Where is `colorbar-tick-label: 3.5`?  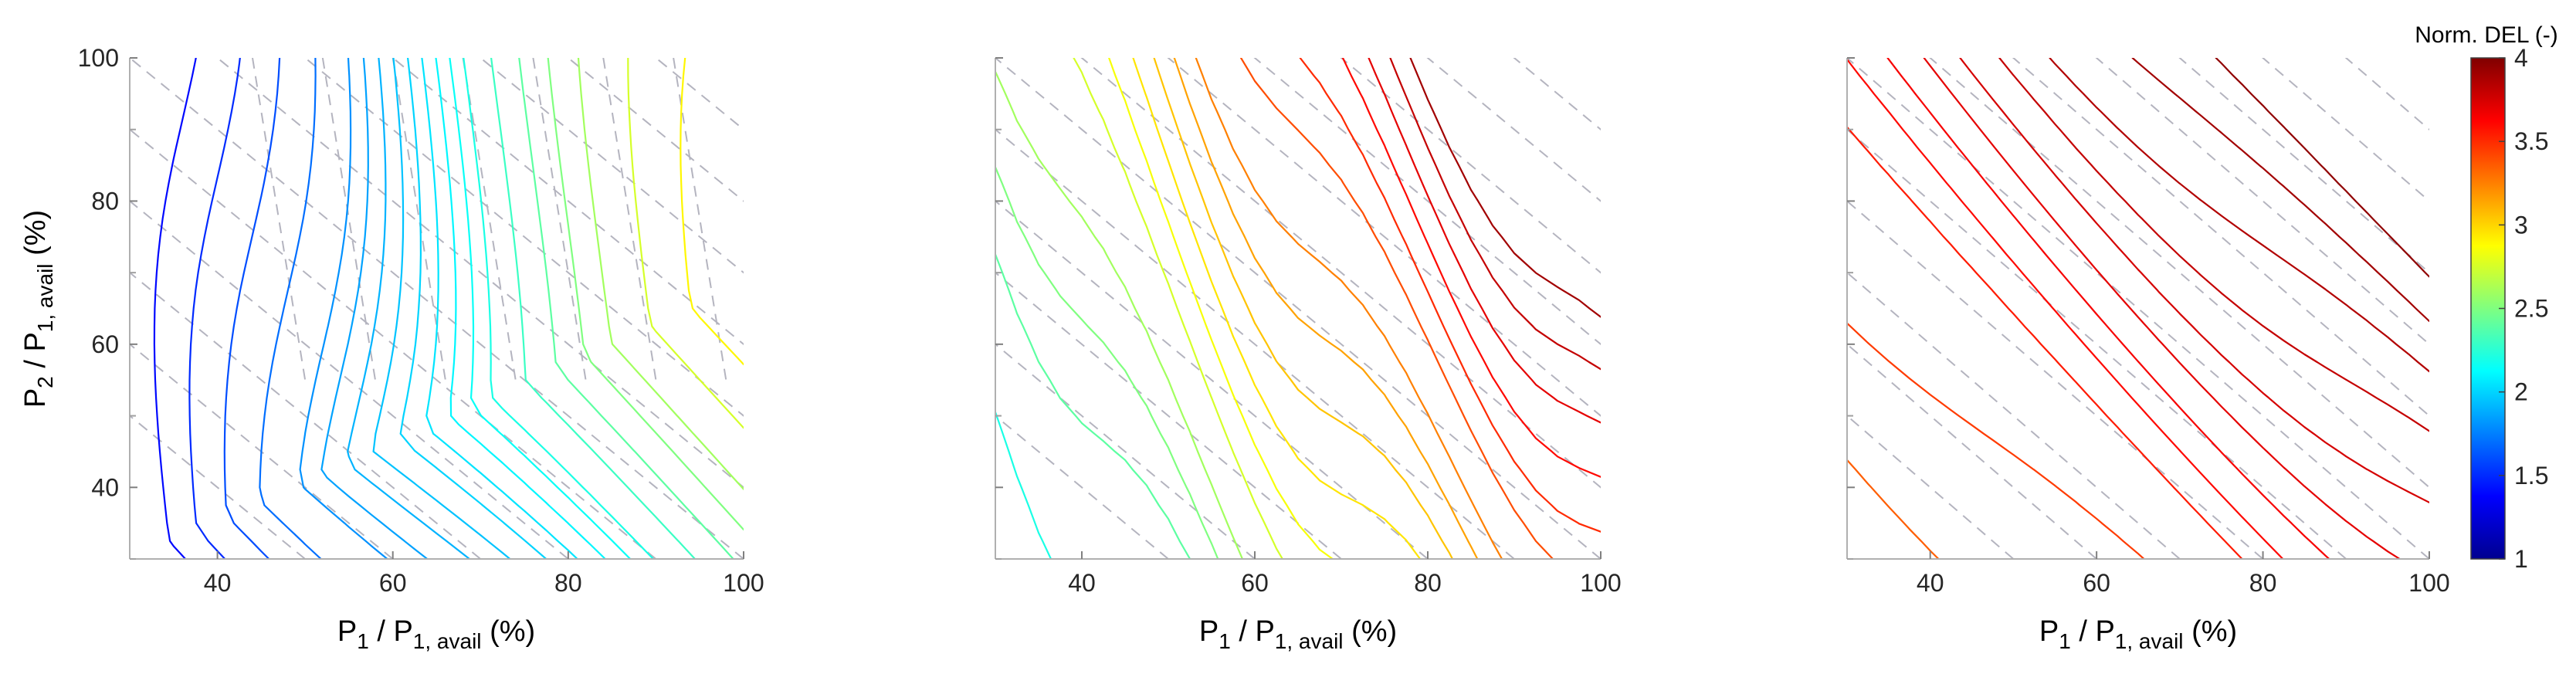 colorbar-tick-label: 3.5 is located at coordinates (2531, 141).